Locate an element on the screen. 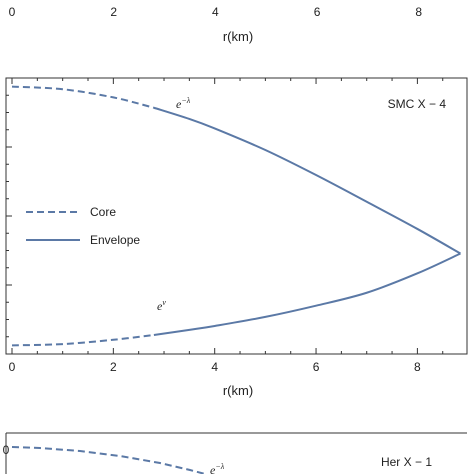 The height and width of the screenshot is (474, 474). top-x-tick-label: 8 is located at coordinates (418, 12).